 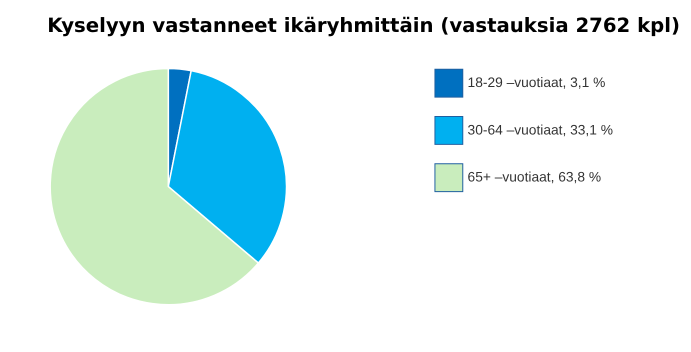 What do you see at coordinates (537, 82) in the screenshot?
I see `legend-label: 18-29 –vuotiaat, 3,1 %` at bounding box center [537, 82].